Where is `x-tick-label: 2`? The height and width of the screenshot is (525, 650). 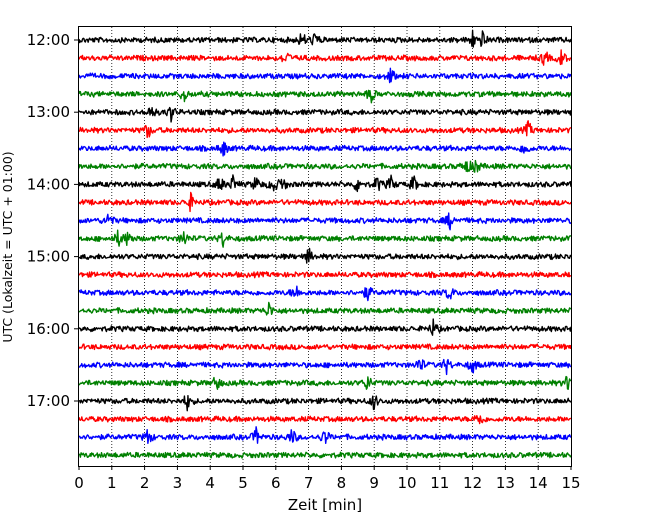
x-tick-label: 2 is located at coordinates (145, 483).